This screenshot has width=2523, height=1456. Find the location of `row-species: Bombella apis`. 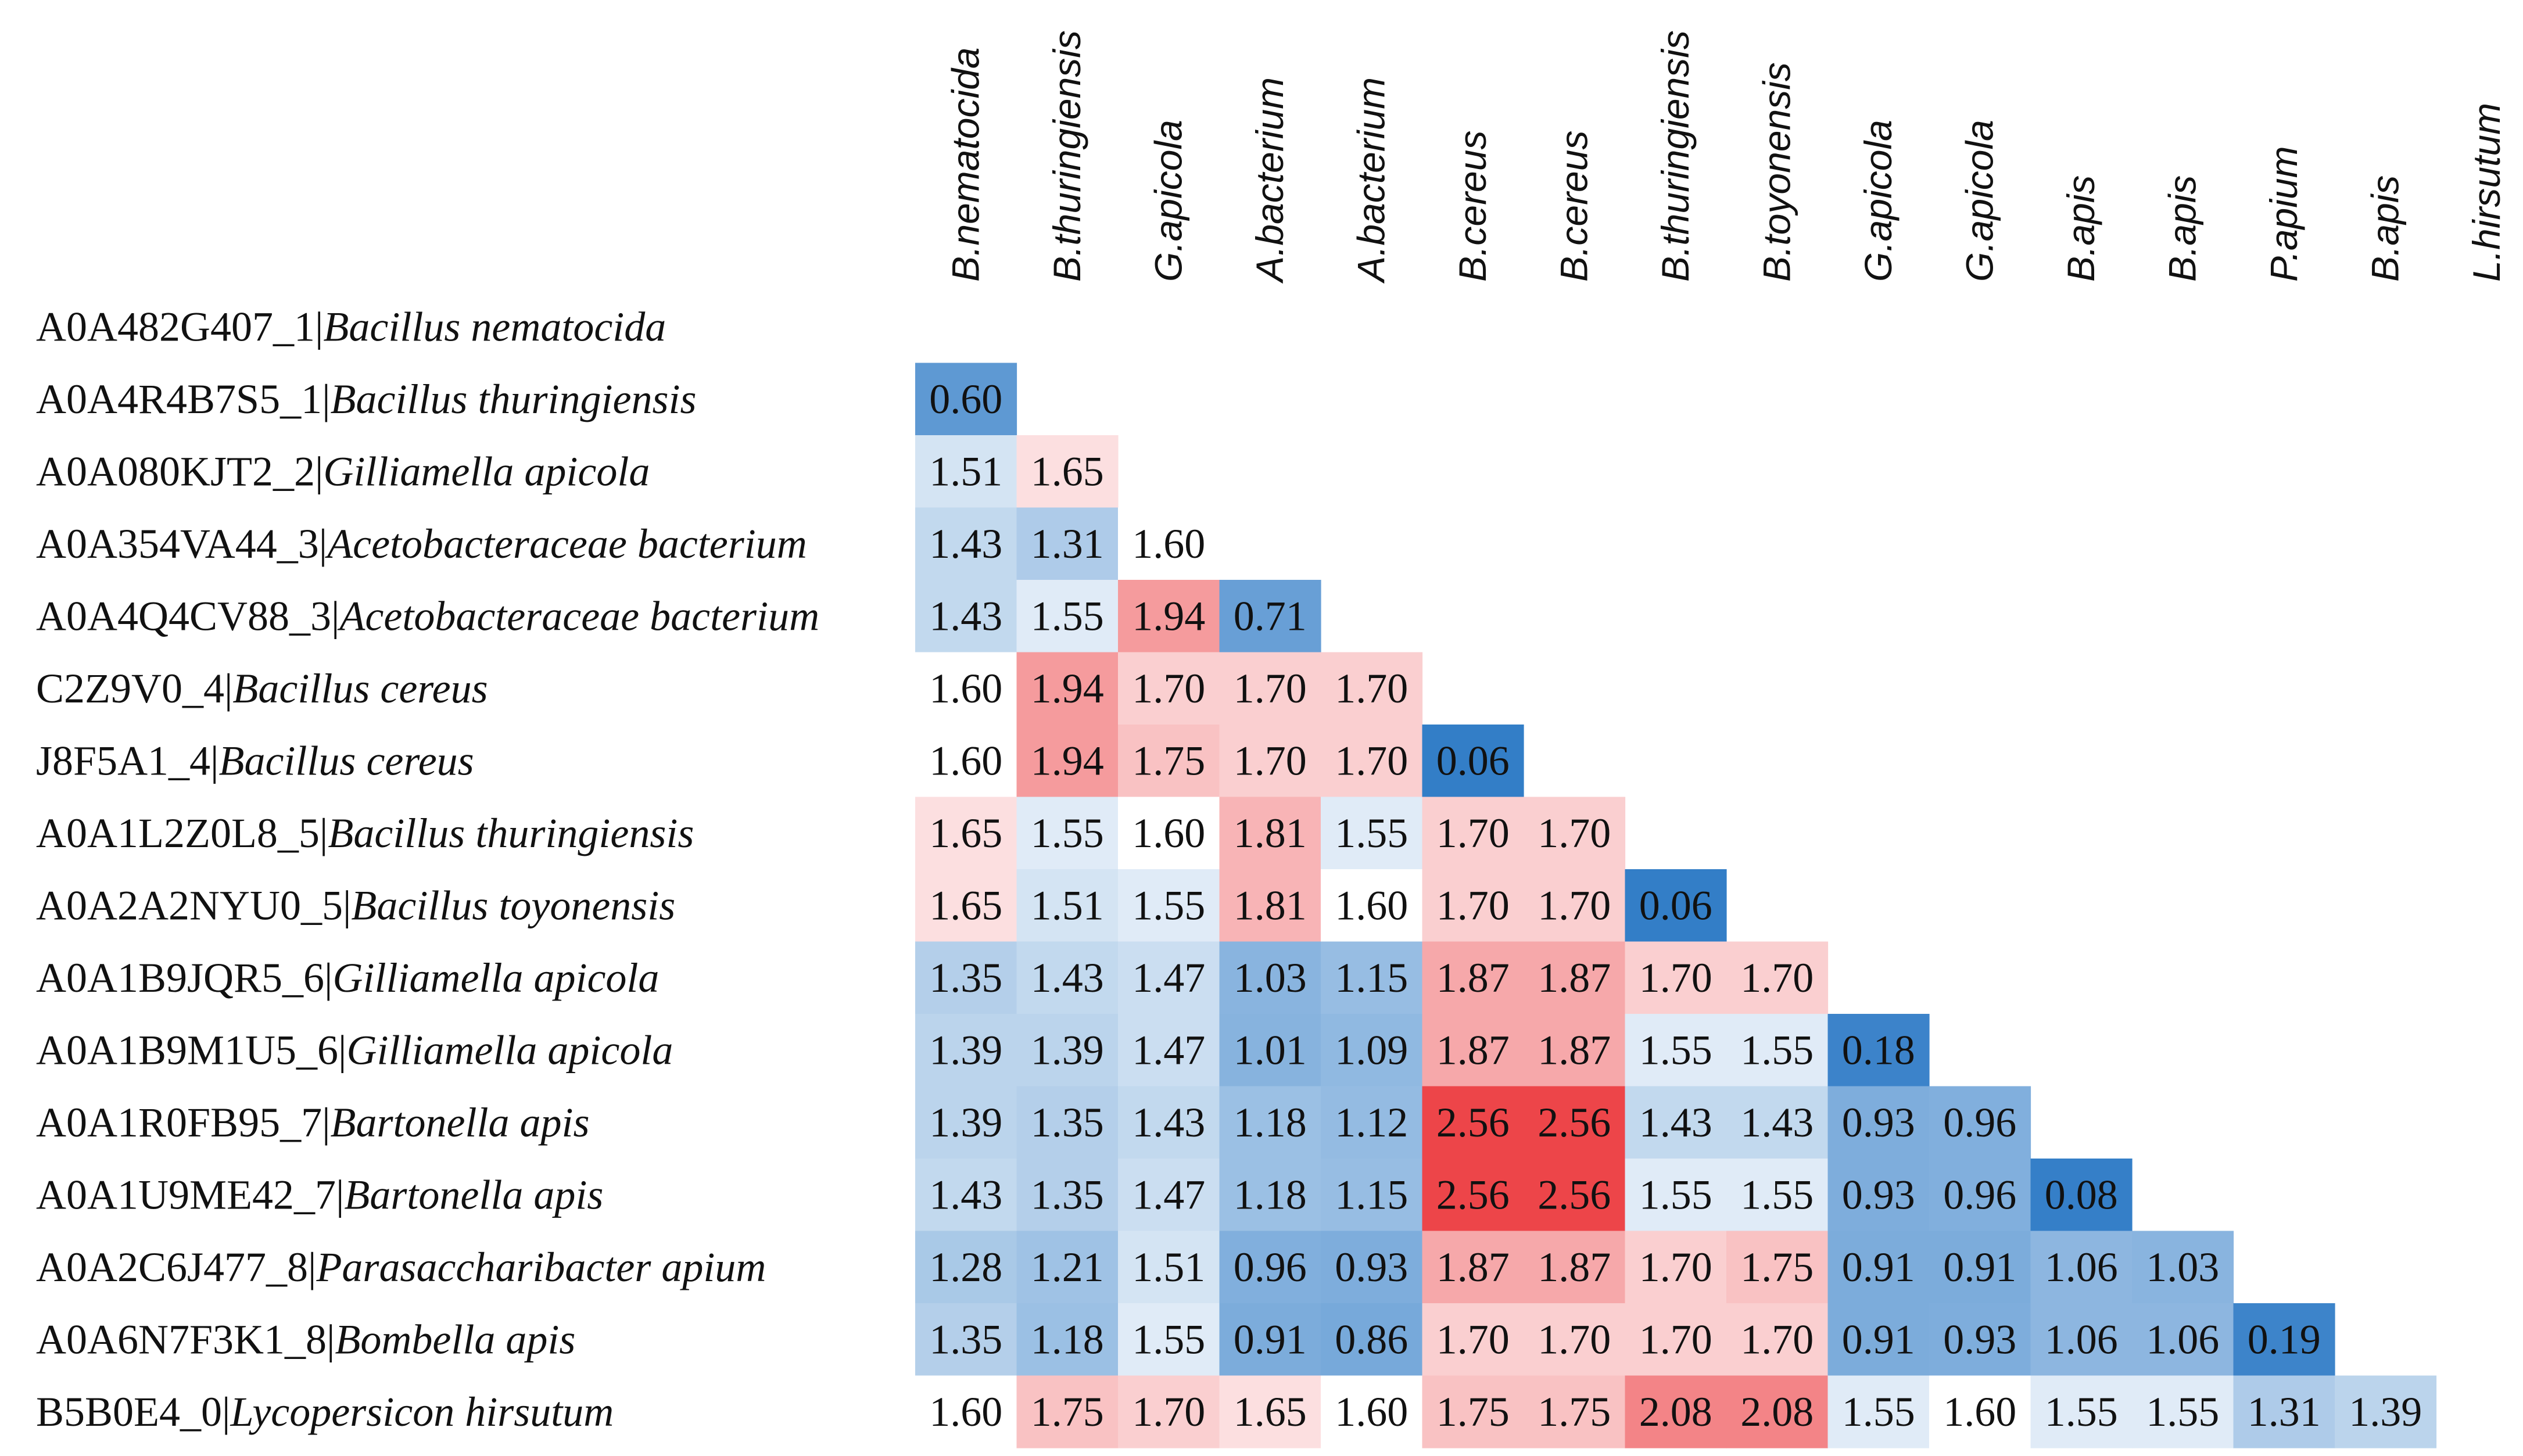

row-species: Bombella apis is located at coordinates (455, 1339).